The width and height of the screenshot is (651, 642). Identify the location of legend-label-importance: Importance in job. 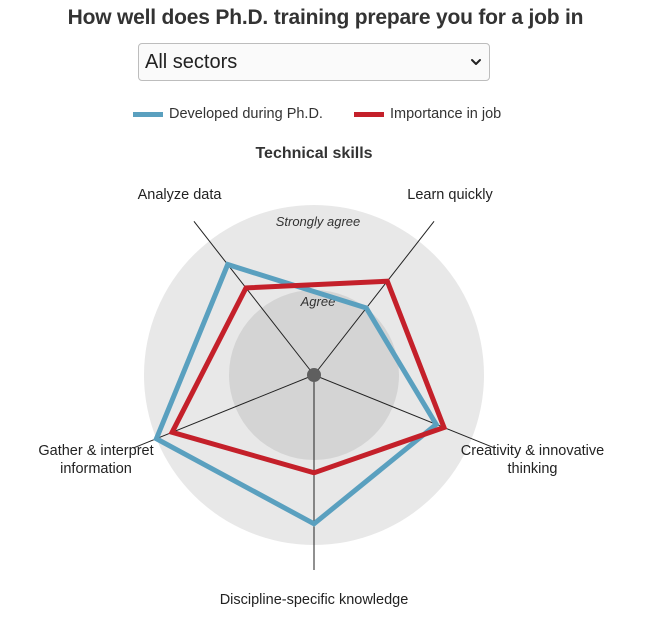
(446, 114).